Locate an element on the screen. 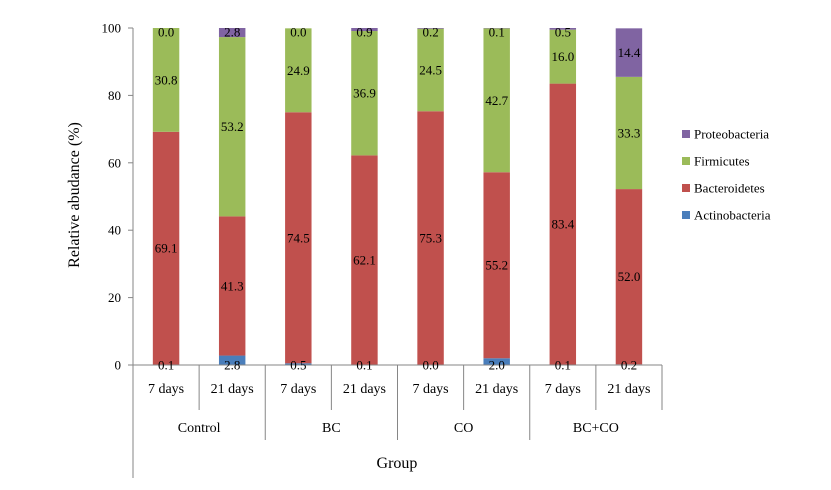 Image resolution: width=831 pixels, height=490 pixels. legend-swatch-firmicutes is located at coordinates (686, 161).